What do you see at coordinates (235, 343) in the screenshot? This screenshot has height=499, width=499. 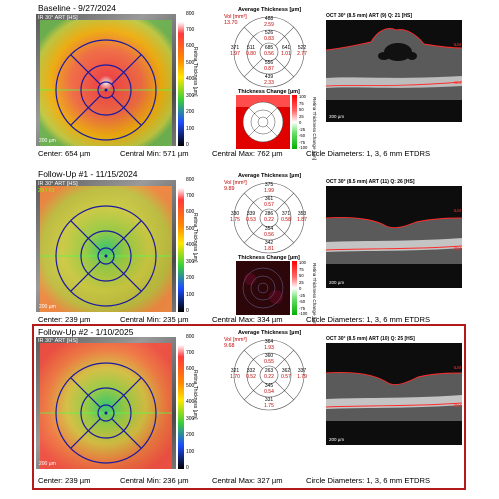 I see `volume-readout: Vol [mm³] 9.68` at bounding box center [235, 343].